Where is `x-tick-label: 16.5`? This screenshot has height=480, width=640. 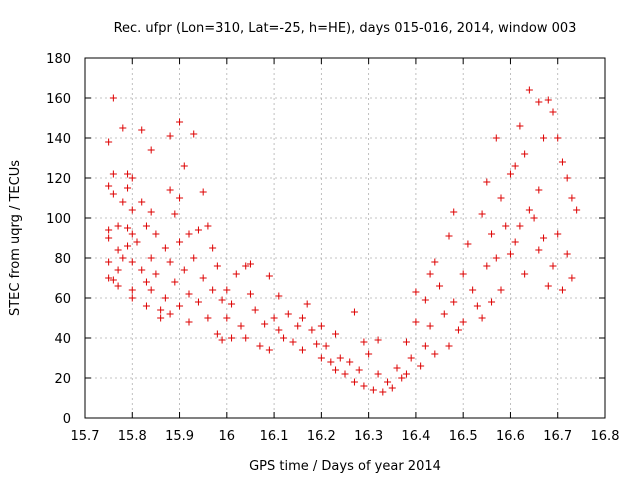
x-tick-label: 16.5 is located at coordinates (463, 436).